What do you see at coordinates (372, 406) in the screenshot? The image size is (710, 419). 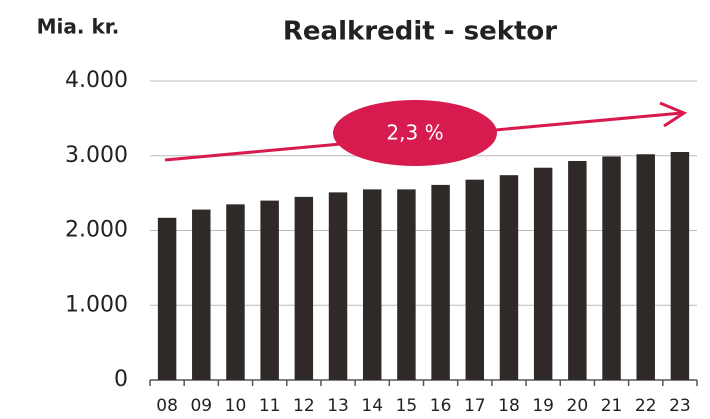 I see `x-tick-label: 14` at bounding box center [372, 406].